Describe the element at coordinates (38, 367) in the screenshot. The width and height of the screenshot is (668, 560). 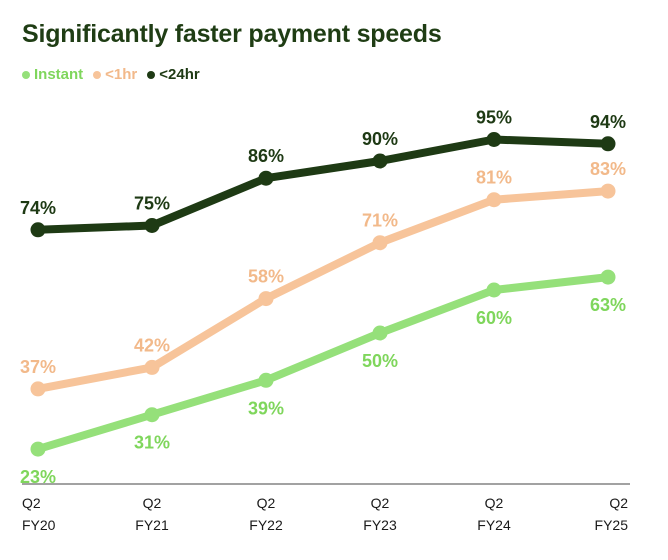
I see `data-label: 37%` at that location.